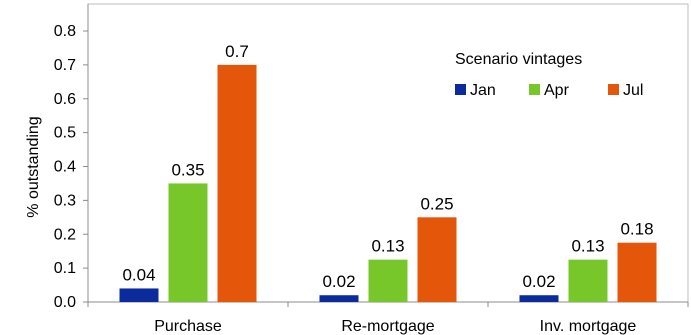 The image size is (691, 335). What do you see at coordinates (518, 59) in the screenshot?
I see `legend-title: Scenario vintages` at bounding box center [518, 59].